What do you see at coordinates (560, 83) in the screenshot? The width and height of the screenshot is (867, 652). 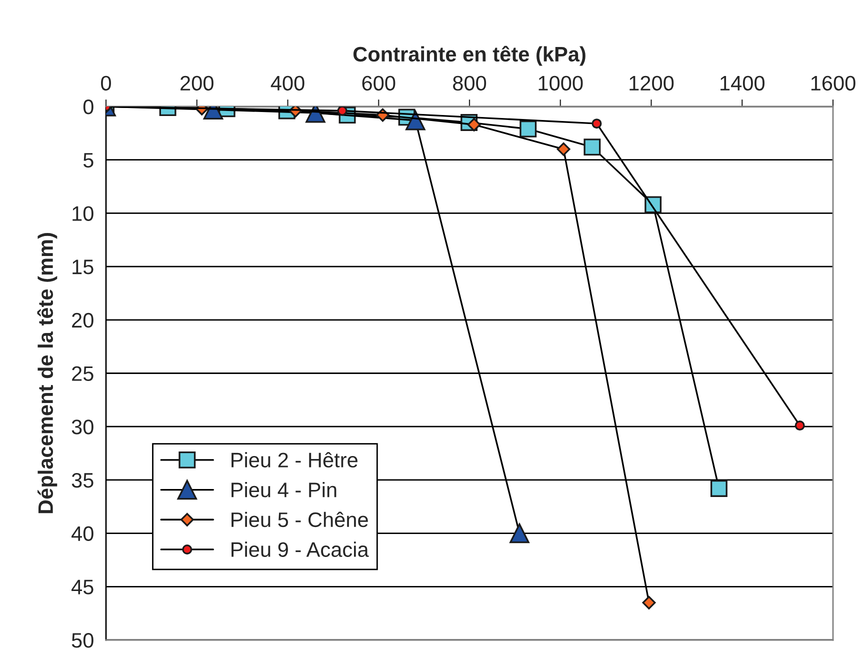 I see `x-tick-label: 1000` at bounding box center [560, 83].